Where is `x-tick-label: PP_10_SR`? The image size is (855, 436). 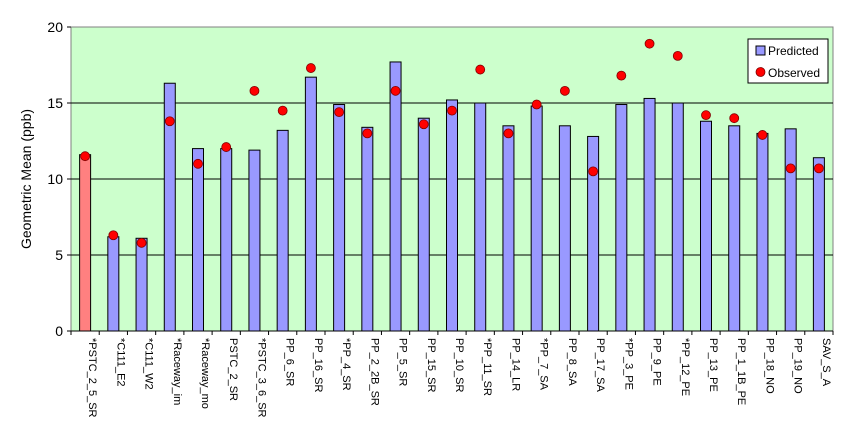
x-tick-label: PP_10_SR is located at coordinates (459, 365).